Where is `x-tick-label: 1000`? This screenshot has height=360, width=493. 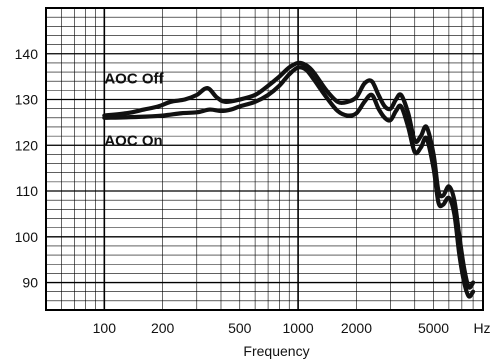
x-tick-label: 1000 is located at coordinates (298, 328).